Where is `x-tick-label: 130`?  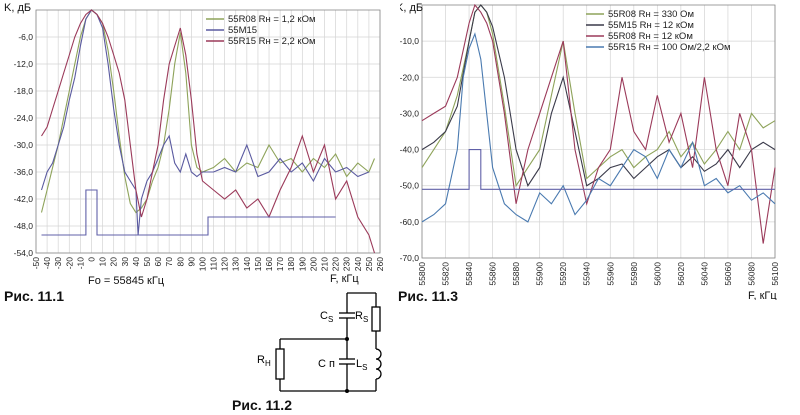
x-tick-label: 130 is located at coordinates (236, 264).